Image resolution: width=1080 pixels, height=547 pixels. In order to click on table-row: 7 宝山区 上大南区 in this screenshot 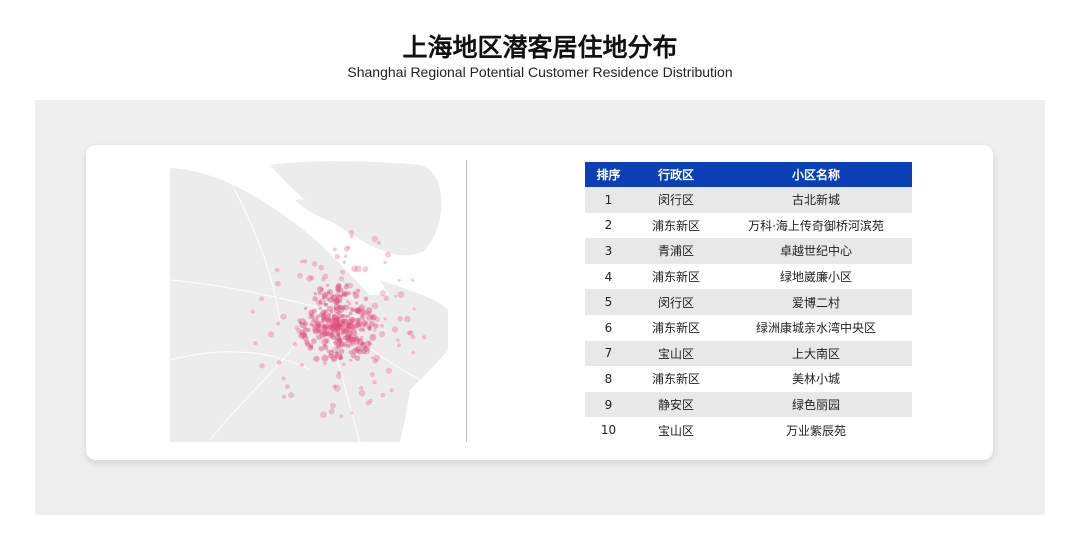, I will do `click(748, 353)`.